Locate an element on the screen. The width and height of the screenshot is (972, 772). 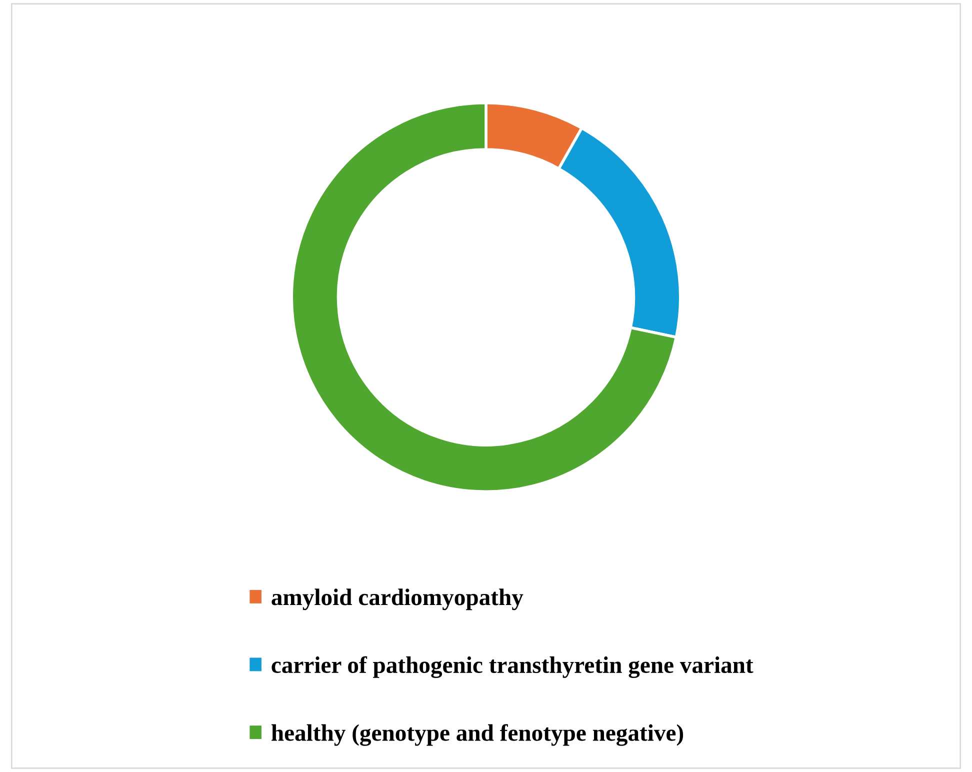
legend-label: healthy (genotype and fenotype negative) is located at coordinates (478, 735).